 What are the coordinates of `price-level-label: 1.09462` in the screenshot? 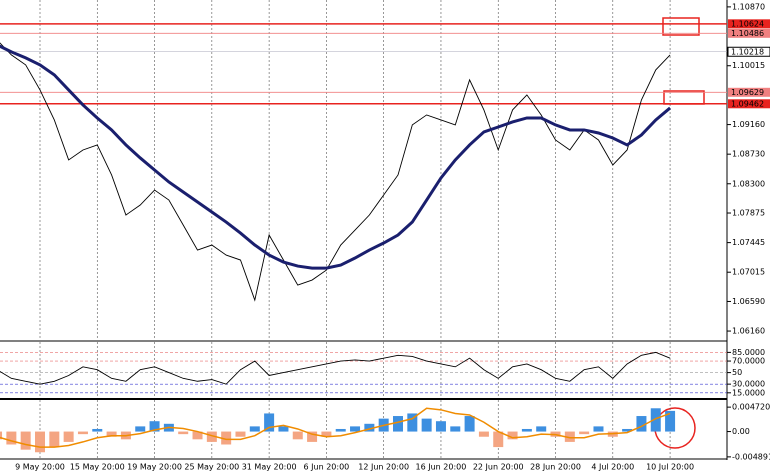 It's located at (747, 103).